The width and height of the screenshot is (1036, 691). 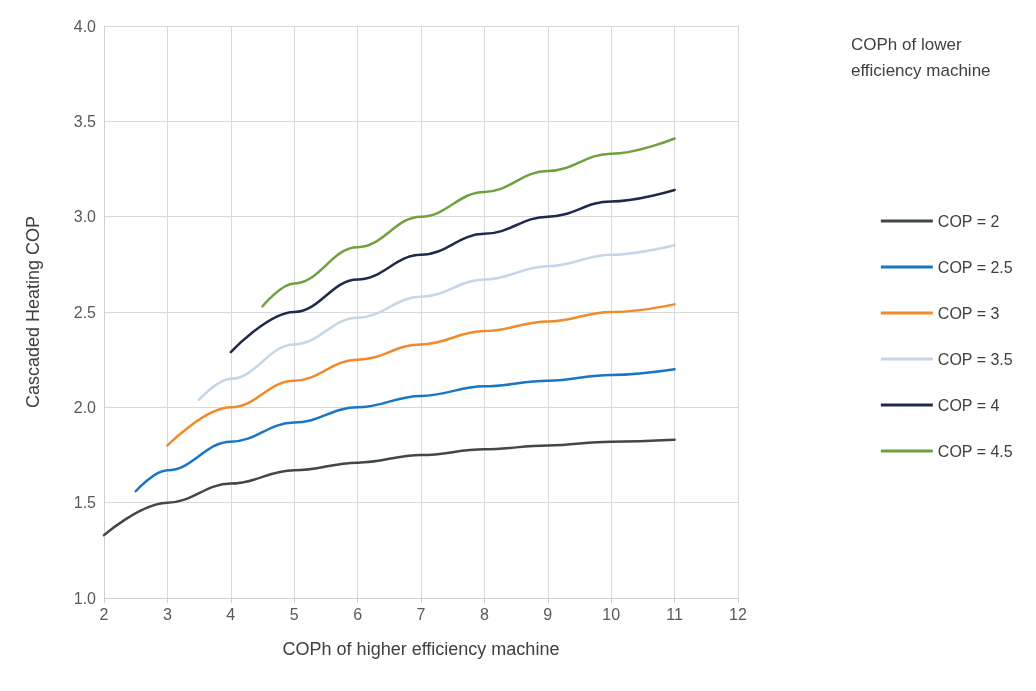 I want to click on y-tick-label: 4.0, so click(x=85, y=26).